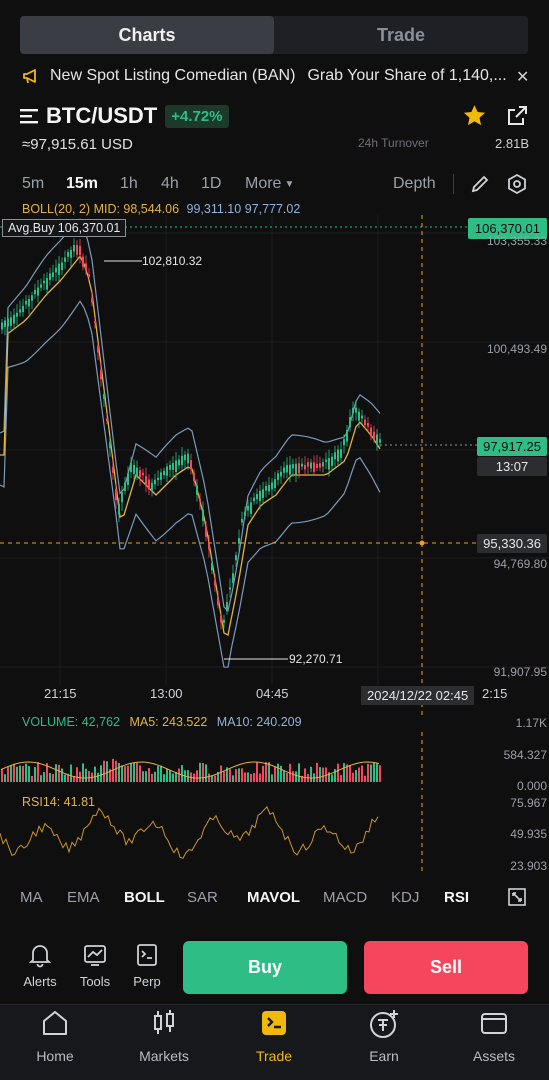 The height and width of the screenshot is (1080, 549). What do you see at coordinates (528, 803) in the screenshot?
I see `rsi-tick-1: 75.967` at bounding box center [528, 803].